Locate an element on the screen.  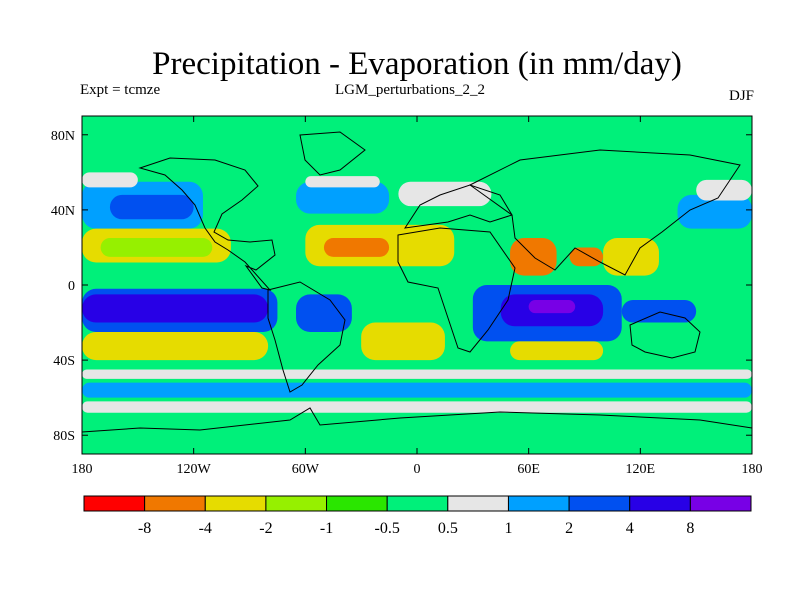
colorbar-label: -8 is located at coordinates (144, 528).